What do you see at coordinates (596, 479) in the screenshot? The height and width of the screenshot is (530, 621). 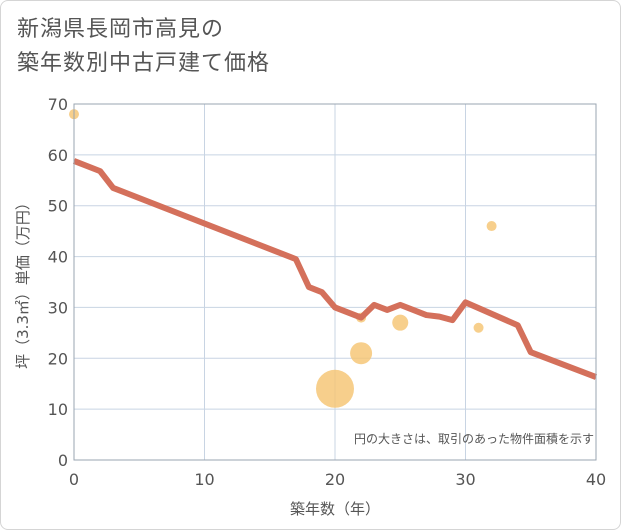 I see `x-tick-label: 40` at bounding box center [596, 479].